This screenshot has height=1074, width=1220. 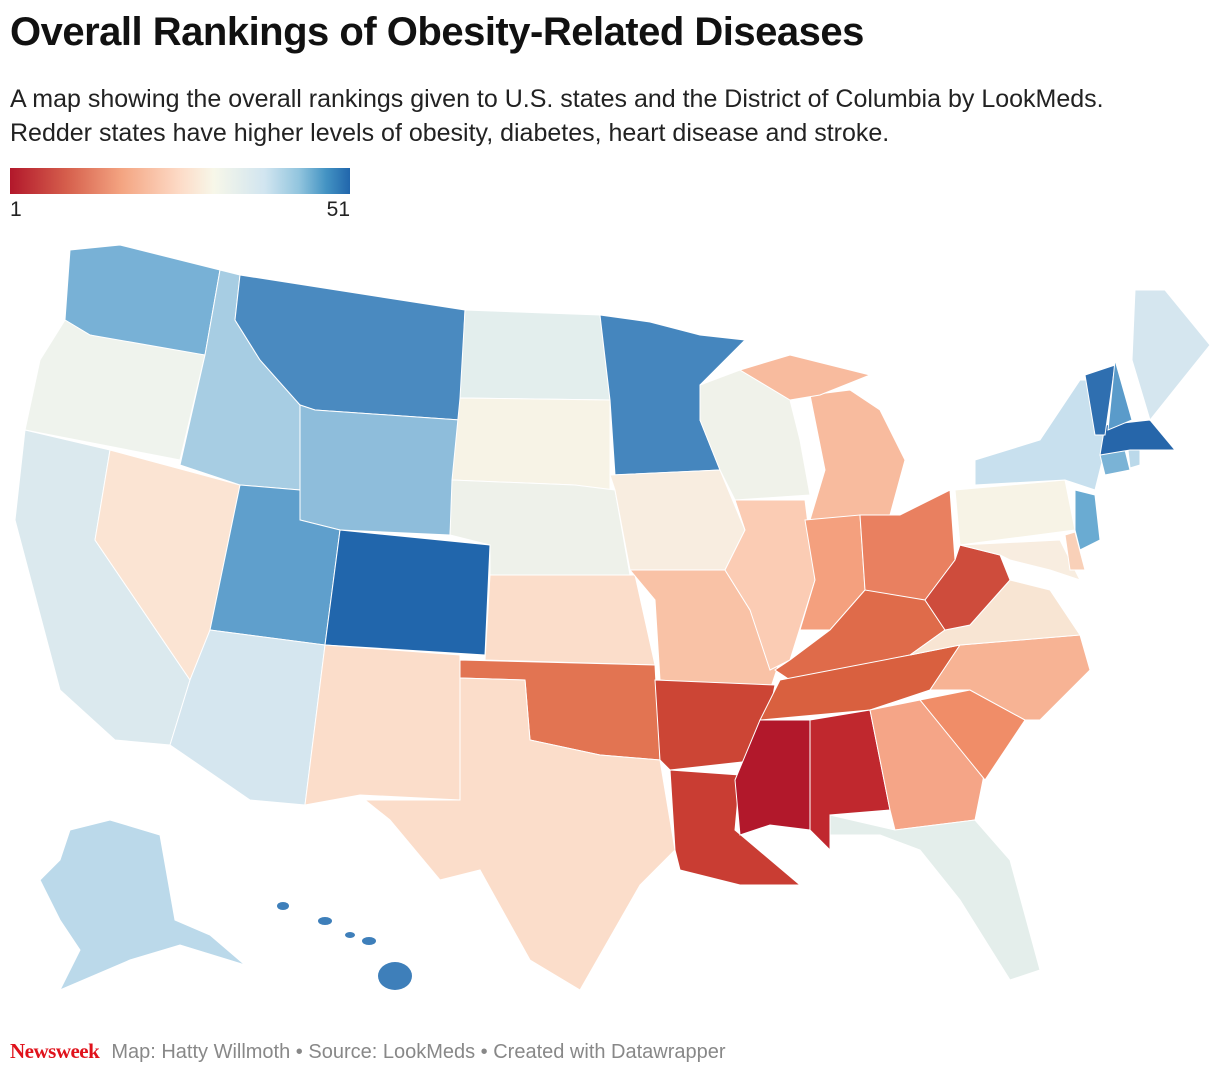 I want to click on state-de, so click(x=1075, y=551).